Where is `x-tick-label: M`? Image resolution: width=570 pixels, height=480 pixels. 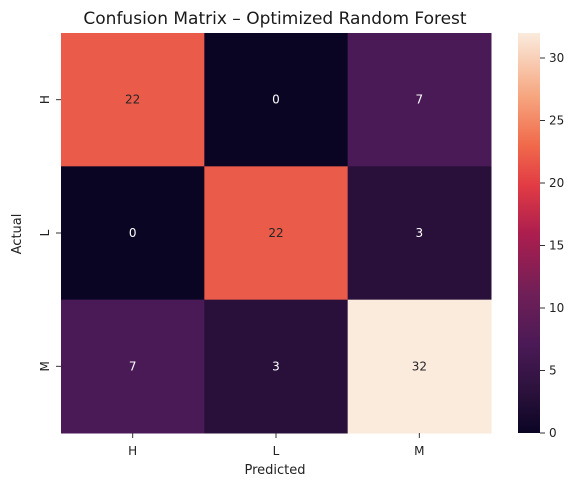
x-tick-label: M is located at coordinates (419, 451).